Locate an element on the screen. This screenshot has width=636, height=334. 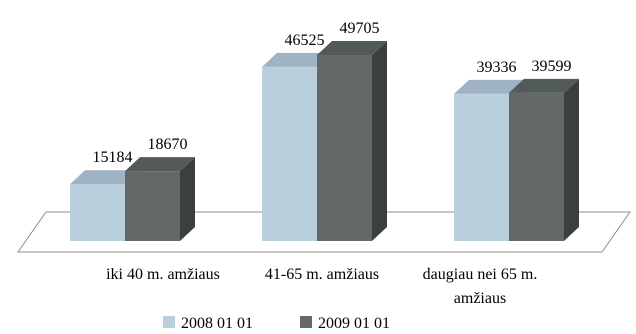
value-label-1-2: 18670 is located at coordinates (168, 144).